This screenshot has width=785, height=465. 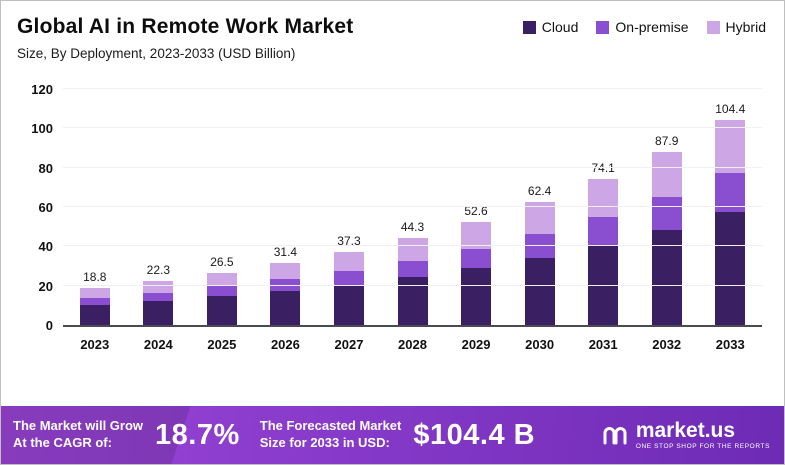 I want to click on y-axis-tick-0: 0, so click(x=49, y=325).